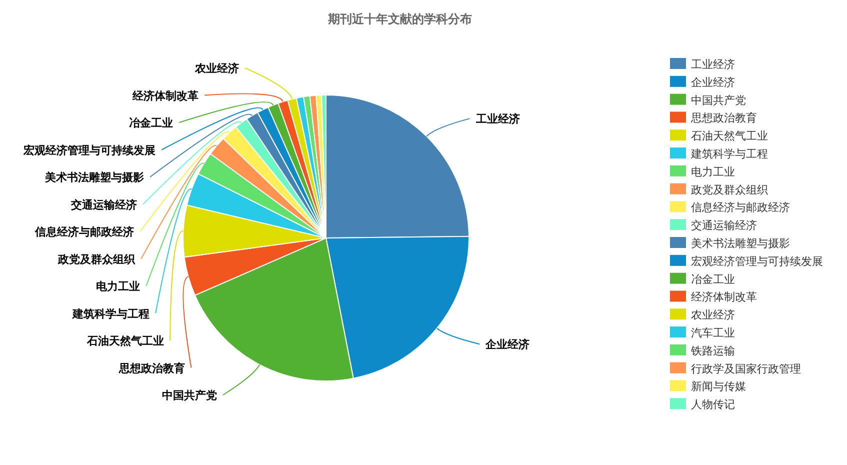 This screenshot has width=847, height=465. What do you see at coordinates (399, 19) in the screenshot?
I see `chart-title: 期刊近十年文献的学科分布` at bounding box center [399, 19].